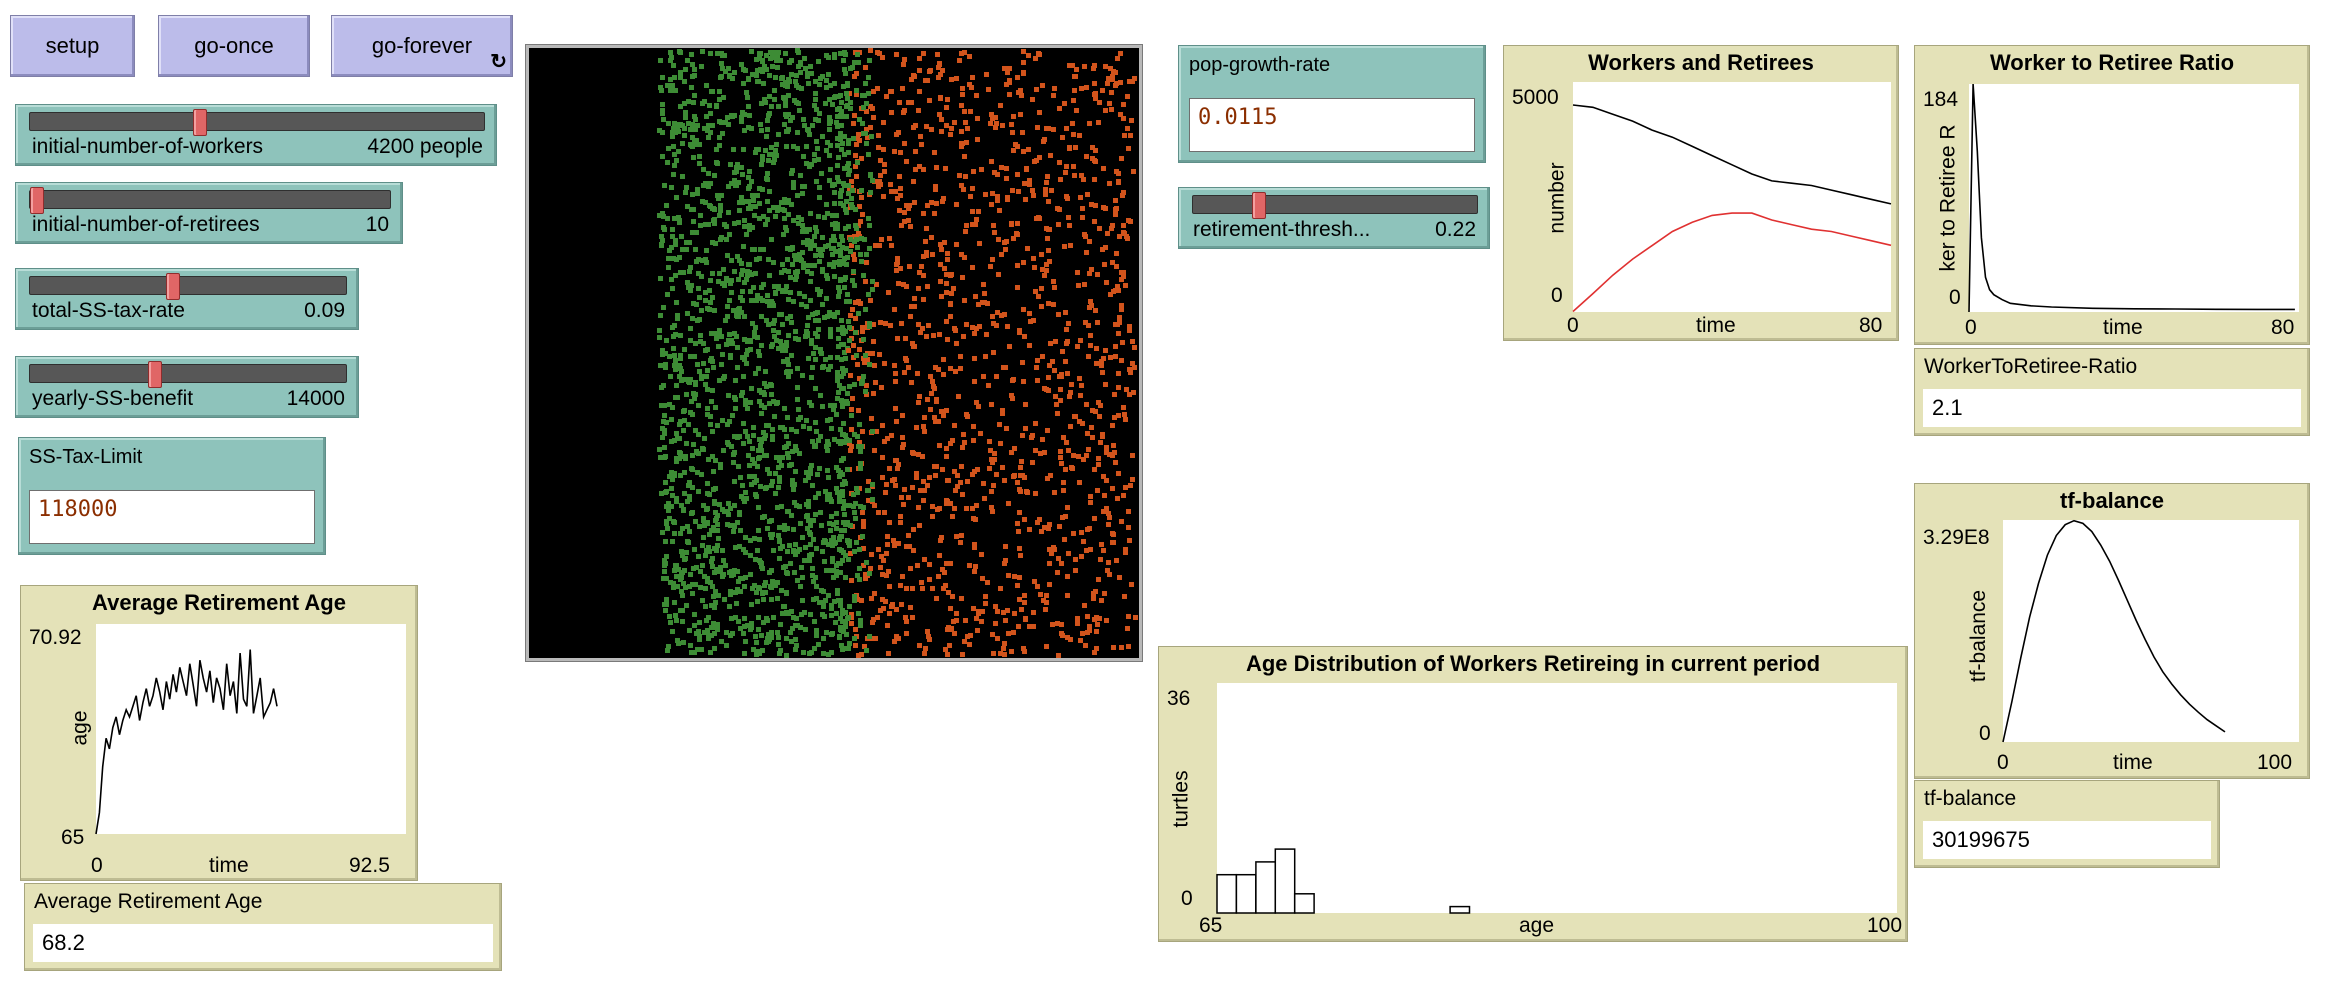  Describe the element at coordinates (1971, 327) in the screenshot. I see `x-min-label: 0` at that location.